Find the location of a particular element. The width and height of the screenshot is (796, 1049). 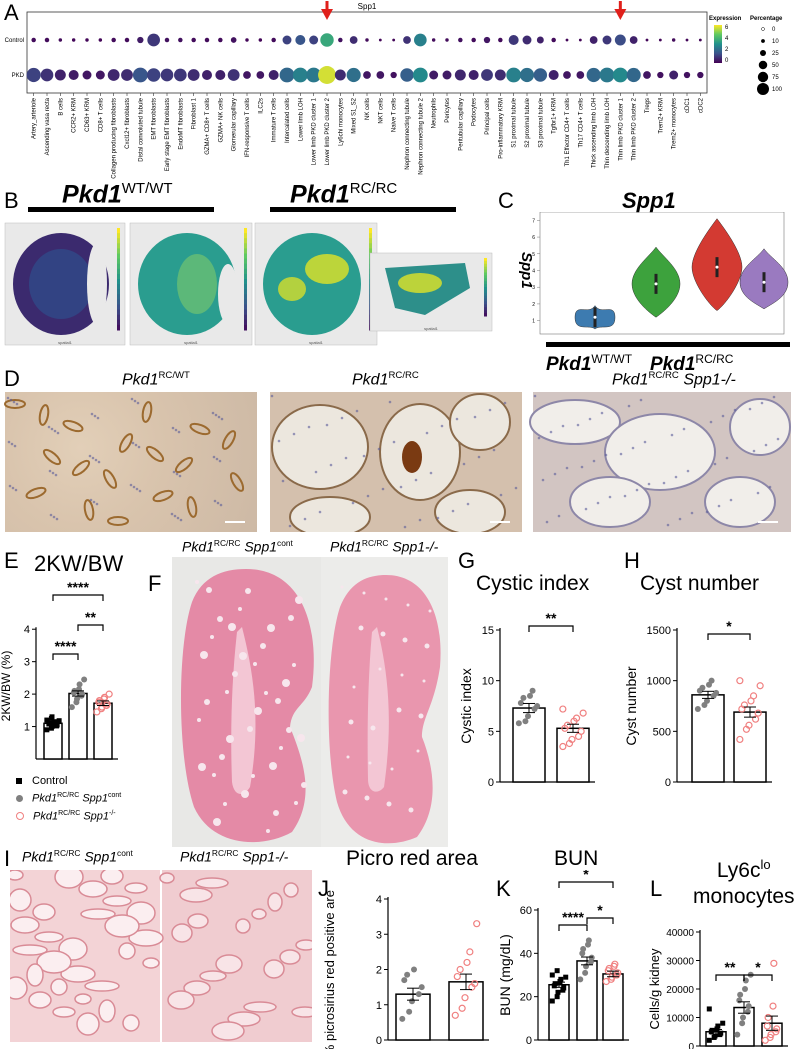

panelF-label-2: Pkd1RC/RC Spp1-/- is located at coordinates (384, 546).